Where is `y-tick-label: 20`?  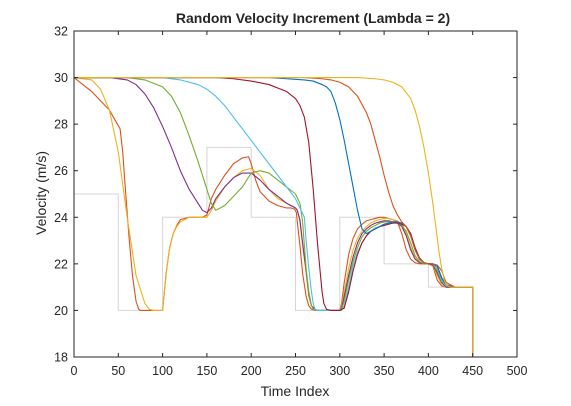 y-tick-label: 20 is located at coordinates (61, 311).